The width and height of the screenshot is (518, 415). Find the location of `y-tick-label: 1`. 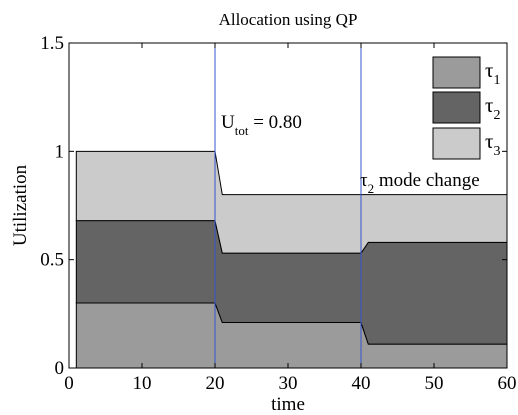

y-tick-label: 1 is located at coordinates (60, 151).